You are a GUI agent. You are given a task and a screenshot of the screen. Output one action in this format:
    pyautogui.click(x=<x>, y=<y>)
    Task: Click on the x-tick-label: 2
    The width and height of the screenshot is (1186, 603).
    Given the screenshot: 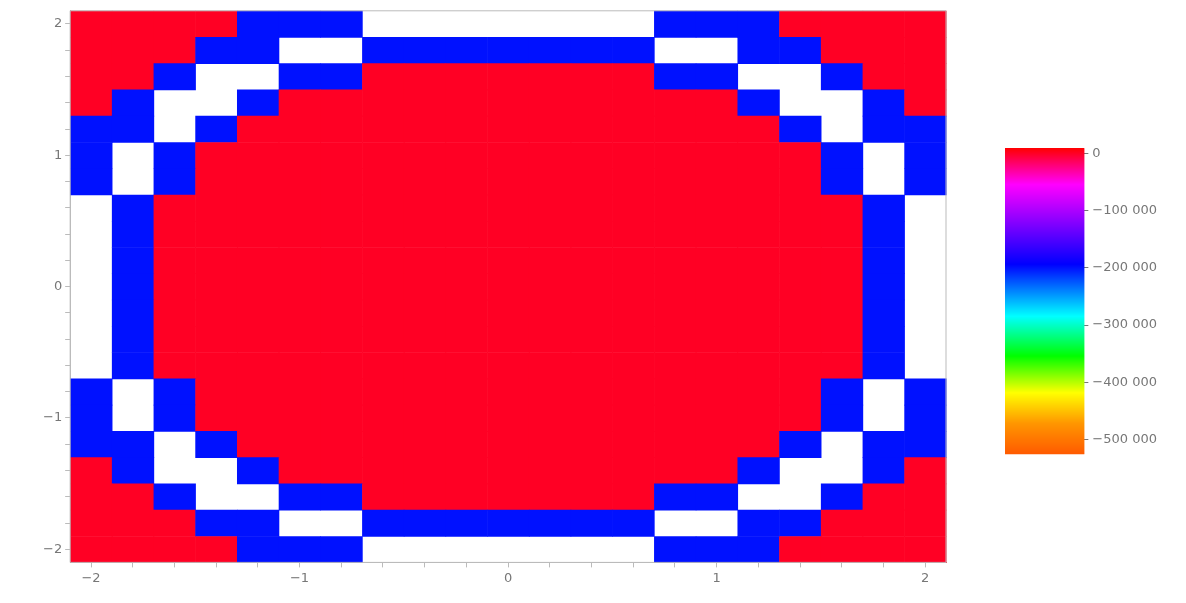 What is the action you would take?
    pyautogui.click(x=925, y=577)
    